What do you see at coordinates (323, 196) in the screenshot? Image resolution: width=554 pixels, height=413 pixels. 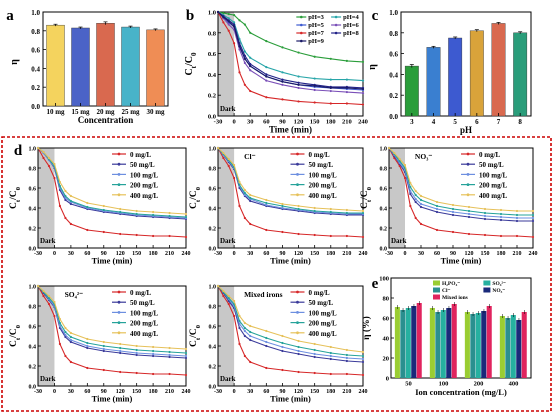 I see `legend-label: 400 mg/L` at bounding box center [323, 196].